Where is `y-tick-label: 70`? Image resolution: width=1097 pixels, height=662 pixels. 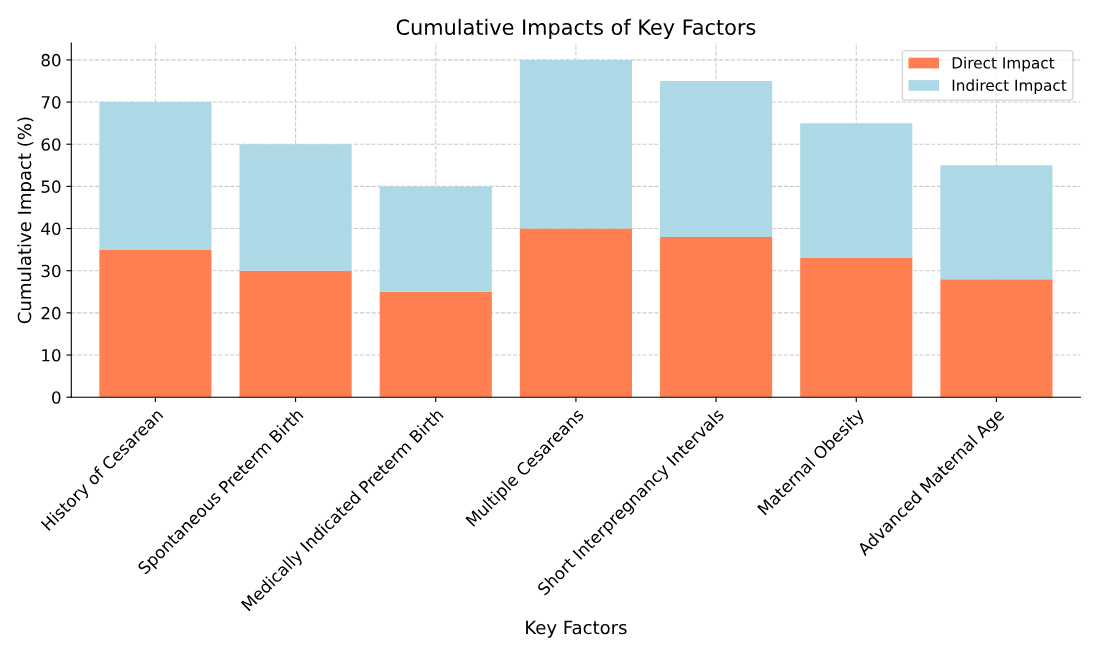
y-tick-label: 70 is located at coordinates (51, 102).